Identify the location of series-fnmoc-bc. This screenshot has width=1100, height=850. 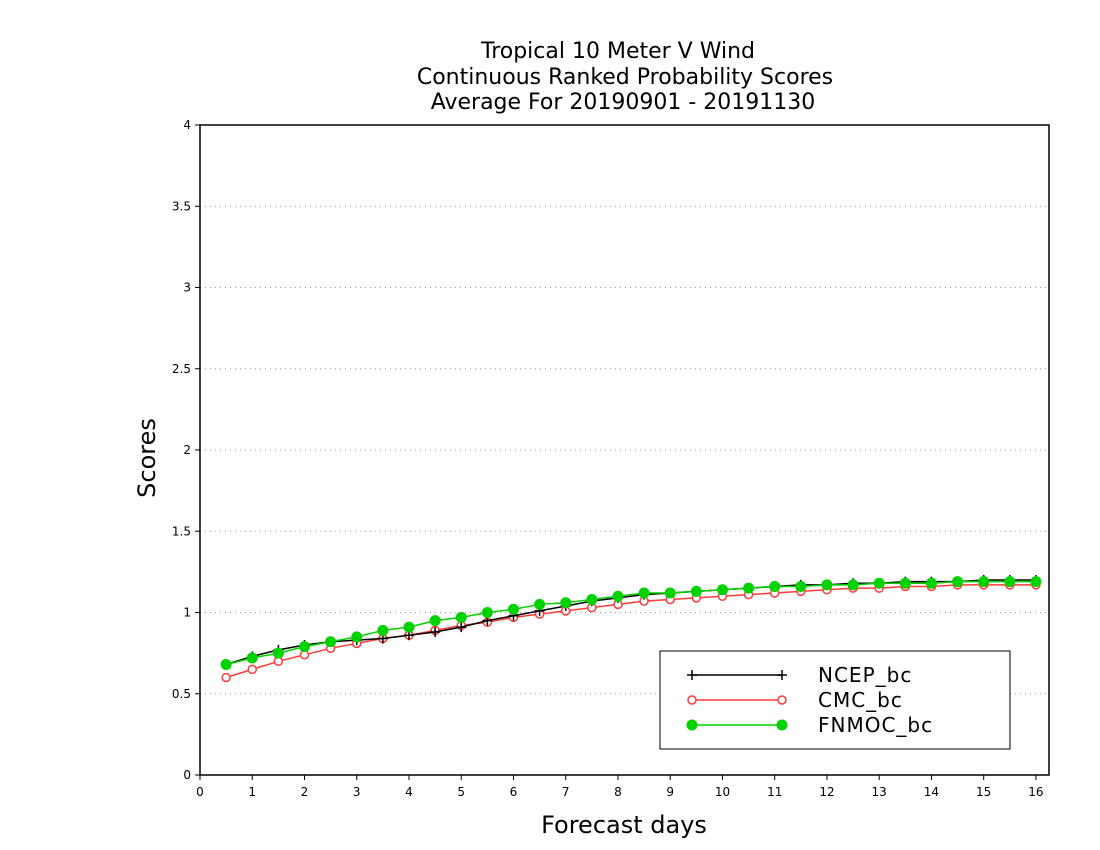
(631, 623).